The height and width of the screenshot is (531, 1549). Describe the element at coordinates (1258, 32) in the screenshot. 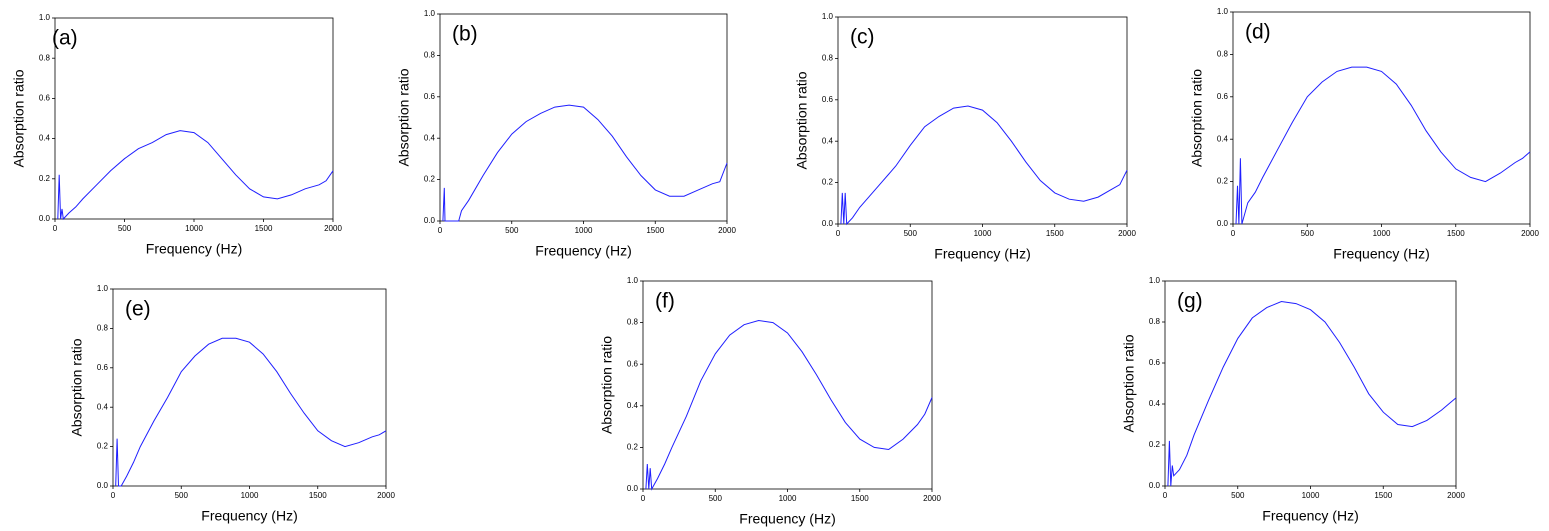

I see `panel-label: (d)` at that location.